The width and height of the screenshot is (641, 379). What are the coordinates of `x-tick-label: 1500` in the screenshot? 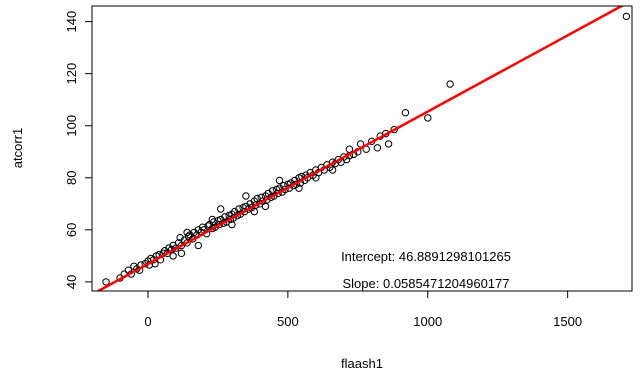 It's located at (567, 321).